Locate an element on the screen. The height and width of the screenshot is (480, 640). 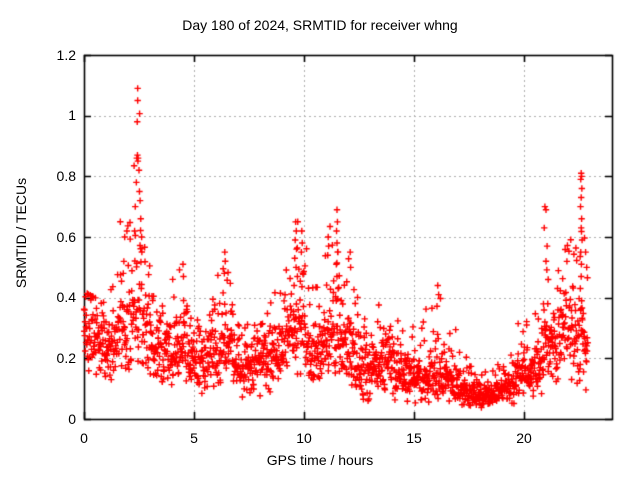
x-tick-label-15: 15 is located at coordinates (414, 438).